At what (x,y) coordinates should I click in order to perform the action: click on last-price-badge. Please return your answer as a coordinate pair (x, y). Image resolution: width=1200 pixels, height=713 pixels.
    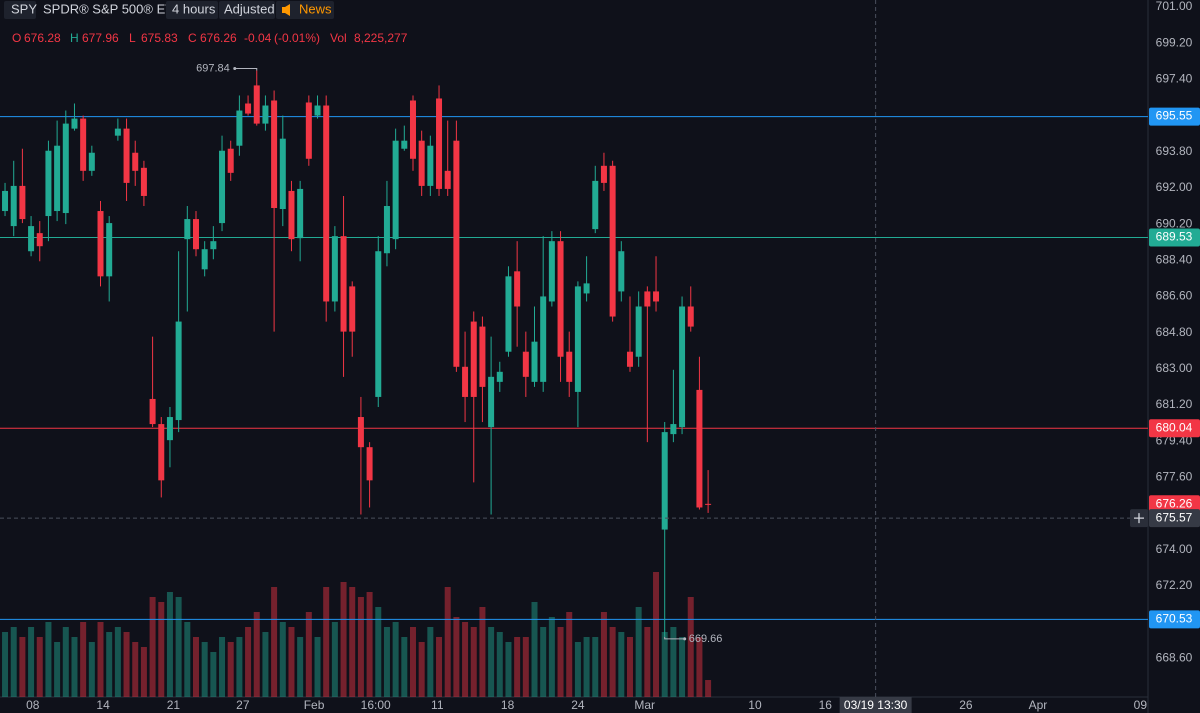
    Looking at the image, I should click on (1174, 504).